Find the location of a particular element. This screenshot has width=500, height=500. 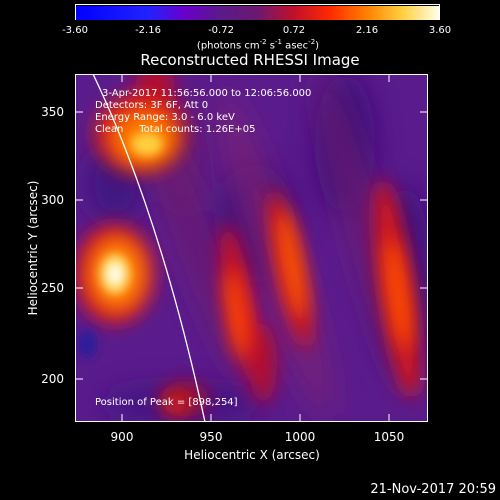

x-tick-label: 950 is located at coordinates (211, 437).